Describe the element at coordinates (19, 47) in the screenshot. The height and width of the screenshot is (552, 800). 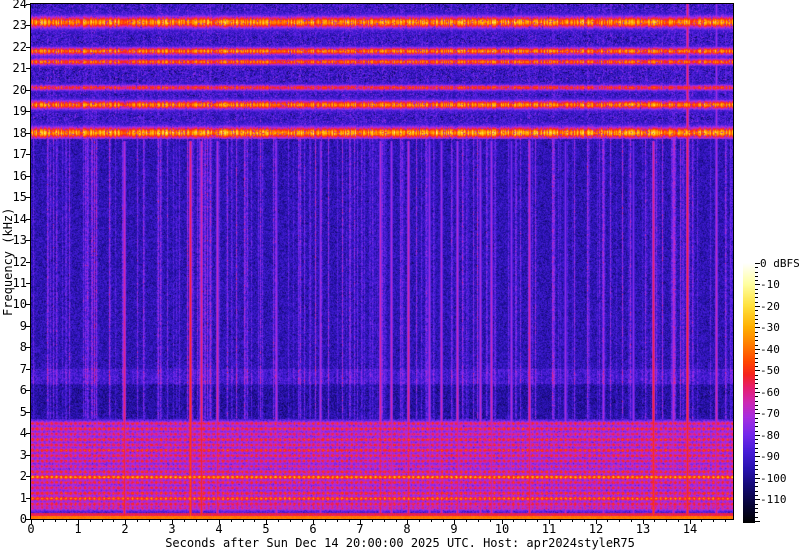
I see `y-tick-label: 22` at that location.